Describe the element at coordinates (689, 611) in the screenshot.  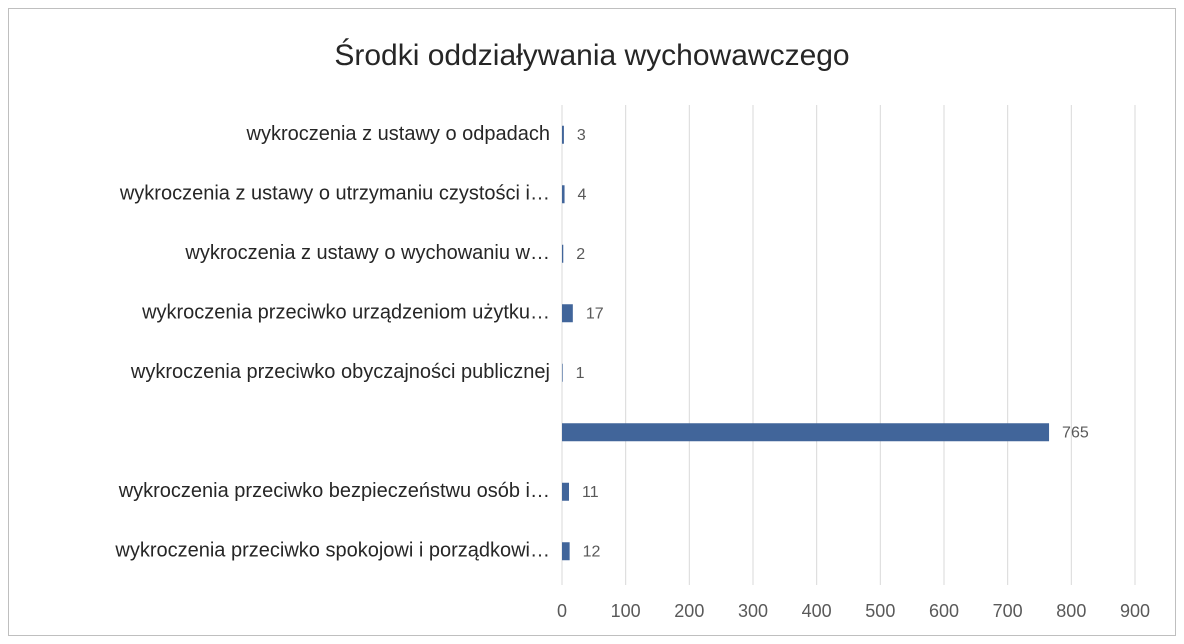
I see `x-tick-label: 200` at that location.